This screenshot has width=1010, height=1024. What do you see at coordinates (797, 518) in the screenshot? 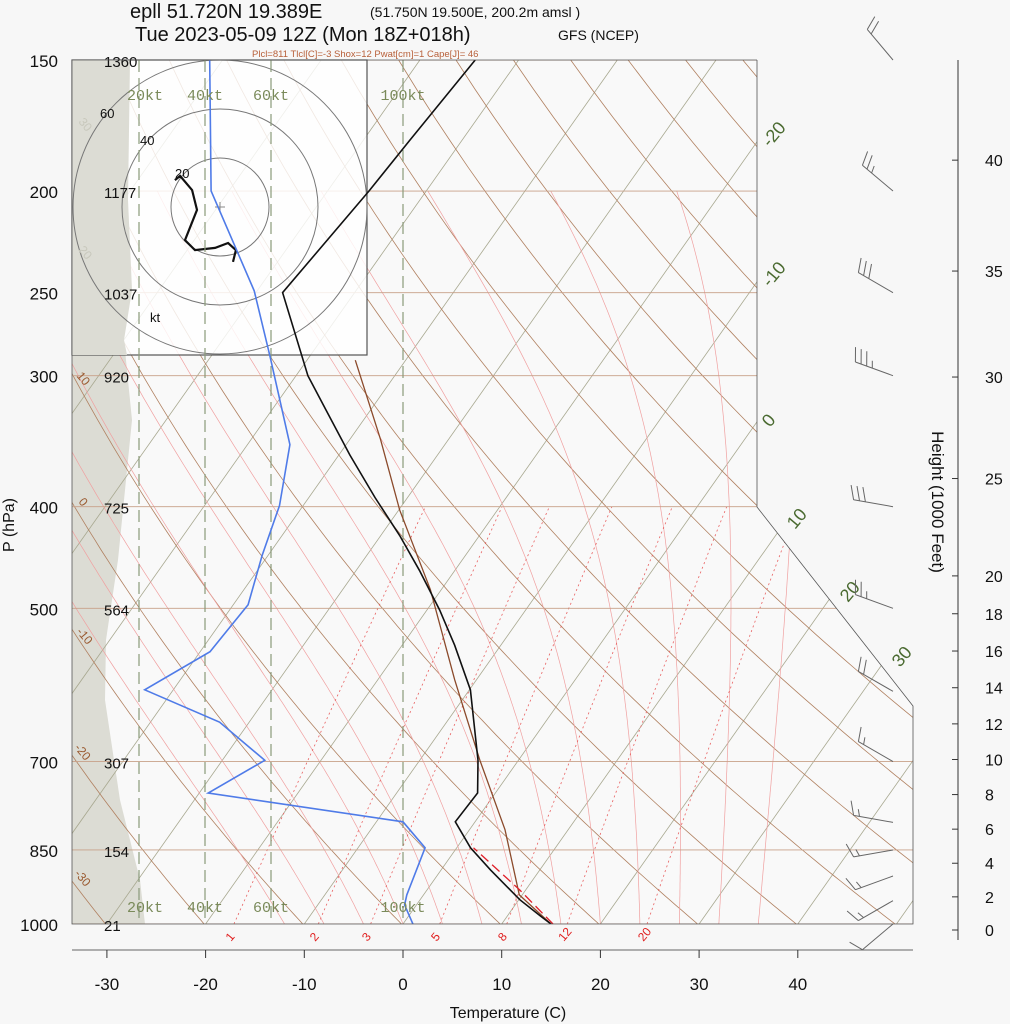
I see `isotherm-label: 10` at bounding box center [797, 518].